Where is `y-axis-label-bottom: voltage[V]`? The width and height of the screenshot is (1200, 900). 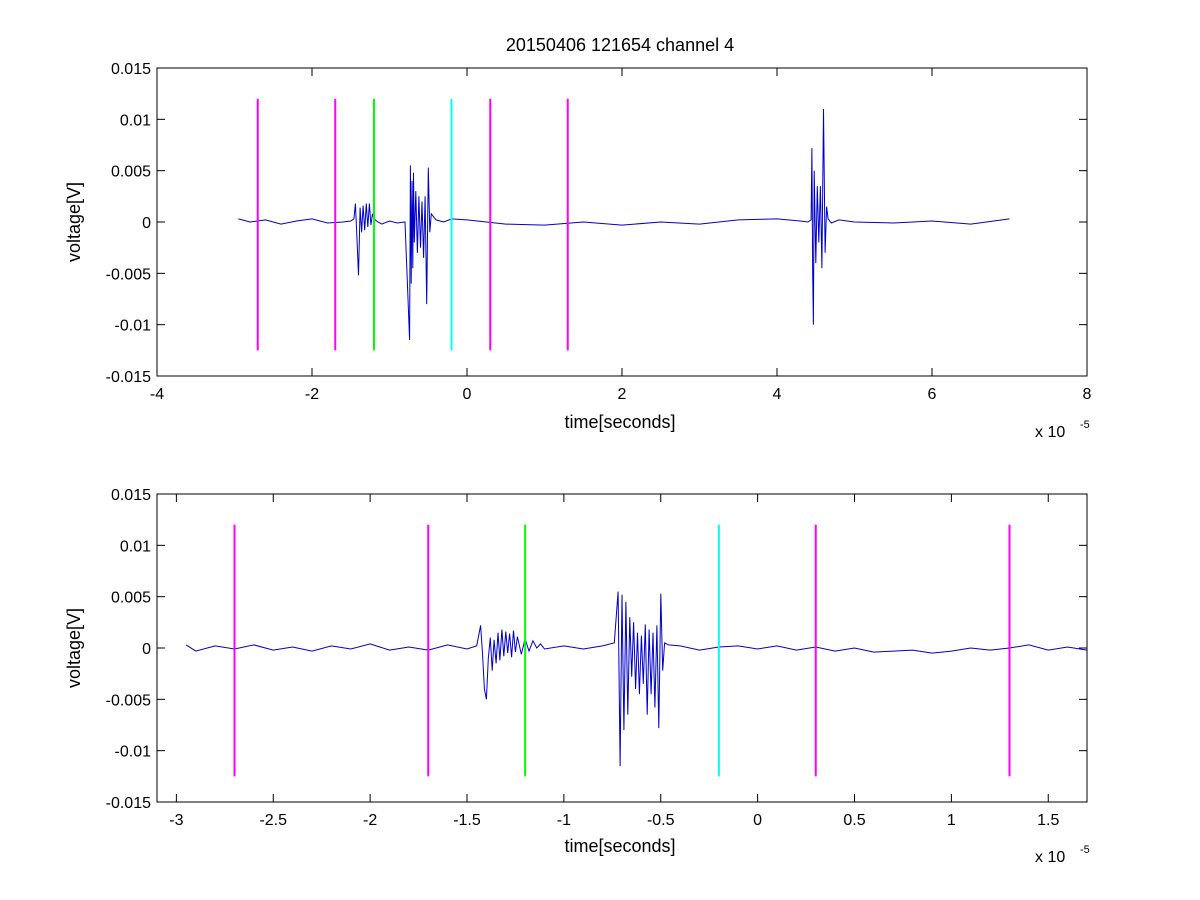 y-axis-label-bottom: voltage[V] is located at coordinates (74, 648).